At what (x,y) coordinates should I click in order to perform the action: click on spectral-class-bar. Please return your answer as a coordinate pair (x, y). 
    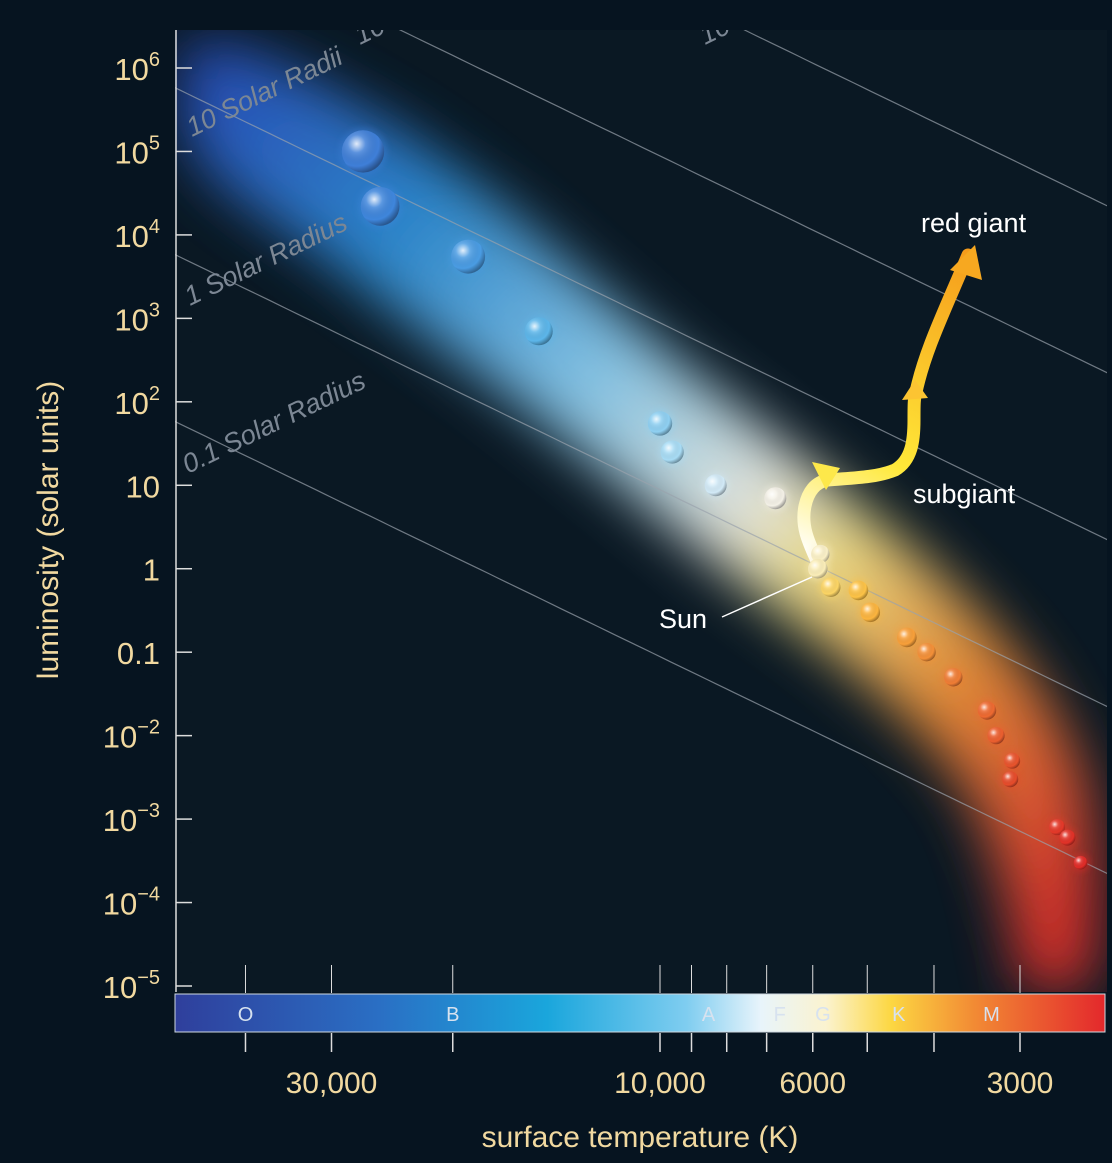
    Looking at the image, I should click on (640, 1013).